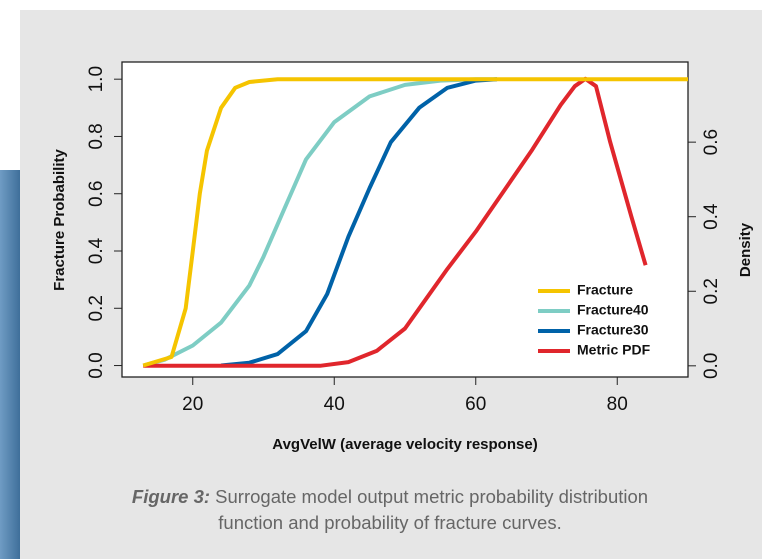 This screenshot has width=762, height=559. I want to click on legend-label: Fracture, so click(605, 290).